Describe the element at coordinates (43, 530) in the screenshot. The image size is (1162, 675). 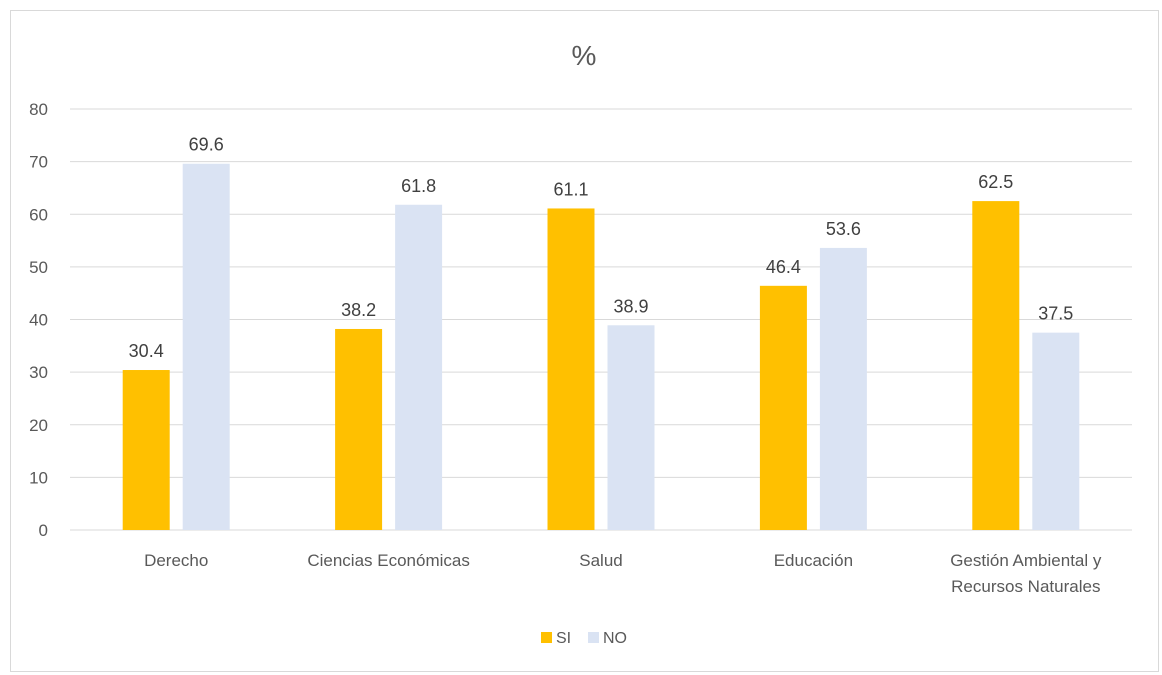
I see `y-tick-label: 0` at that location.